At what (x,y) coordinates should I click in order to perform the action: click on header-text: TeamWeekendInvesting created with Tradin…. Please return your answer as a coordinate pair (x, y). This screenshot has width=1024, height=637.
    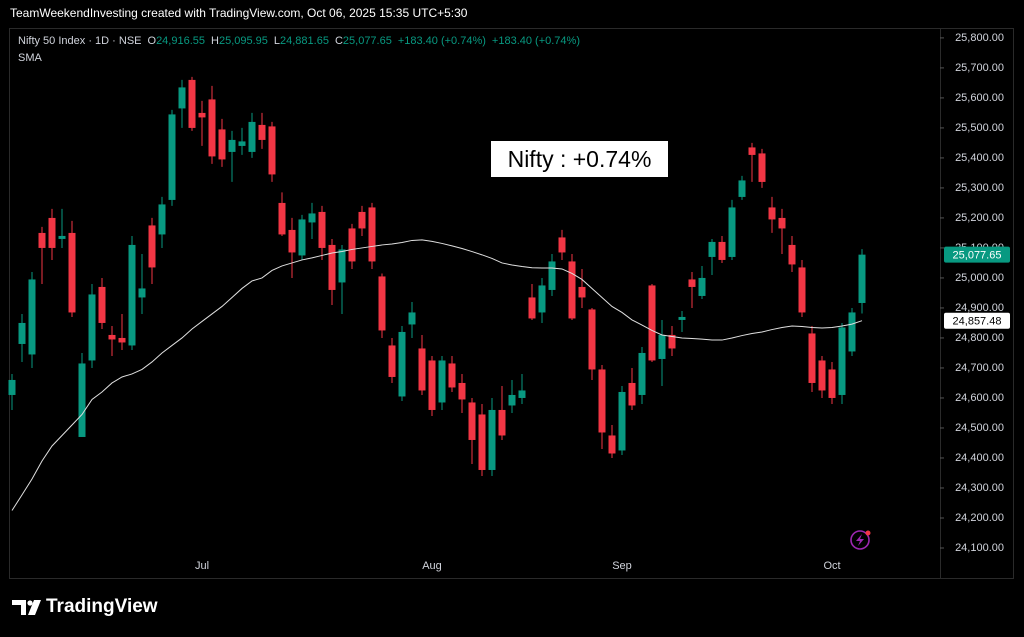
    Looking at the image, I should click on (239, 13).